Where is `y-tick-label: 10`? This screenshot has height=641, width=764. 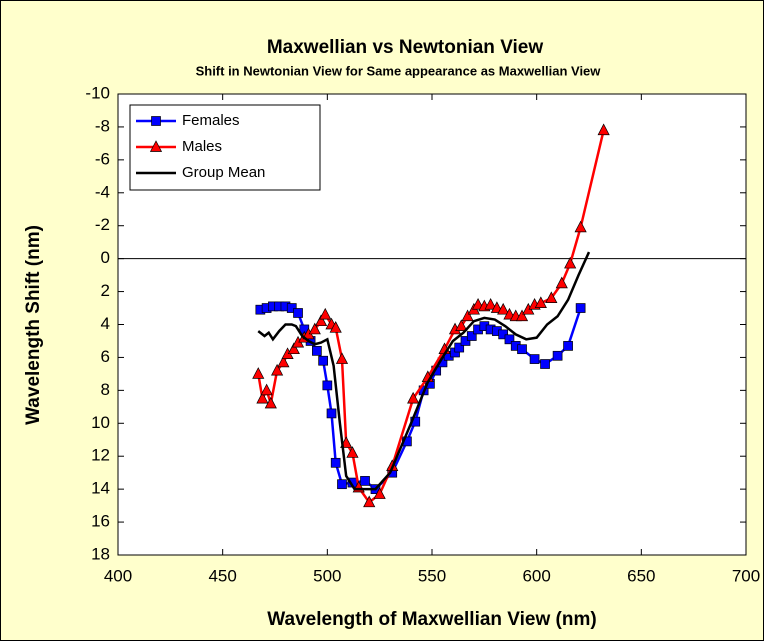 y-tick-label: 10 is located at coordinates (100, 422).